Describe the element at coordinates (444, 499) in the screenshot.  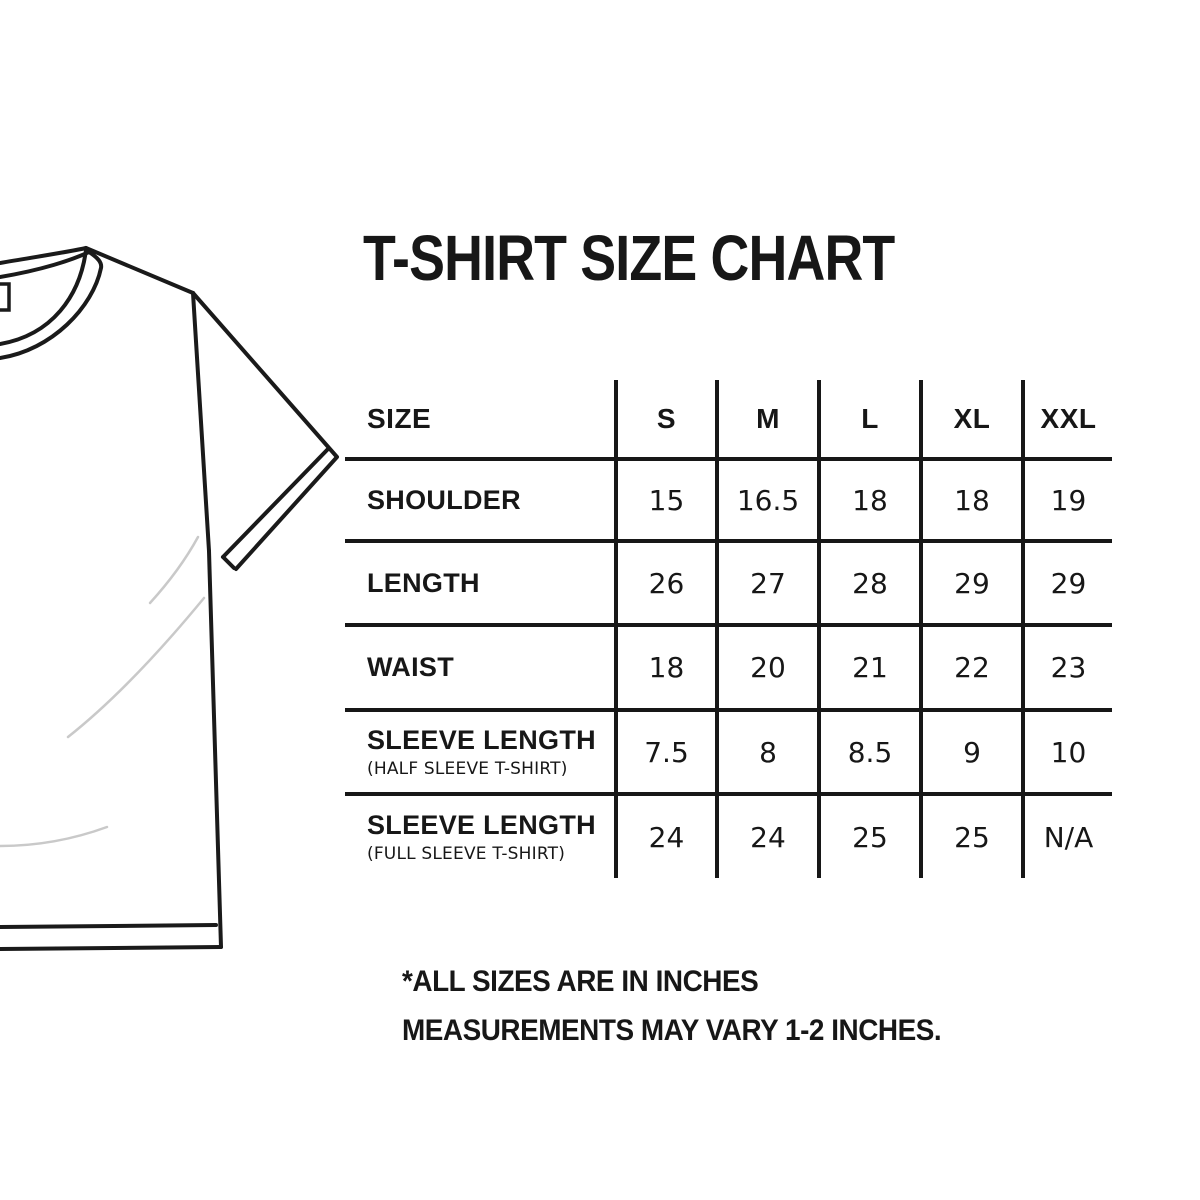
I see `row-label-text: SHOULDER` at that location.